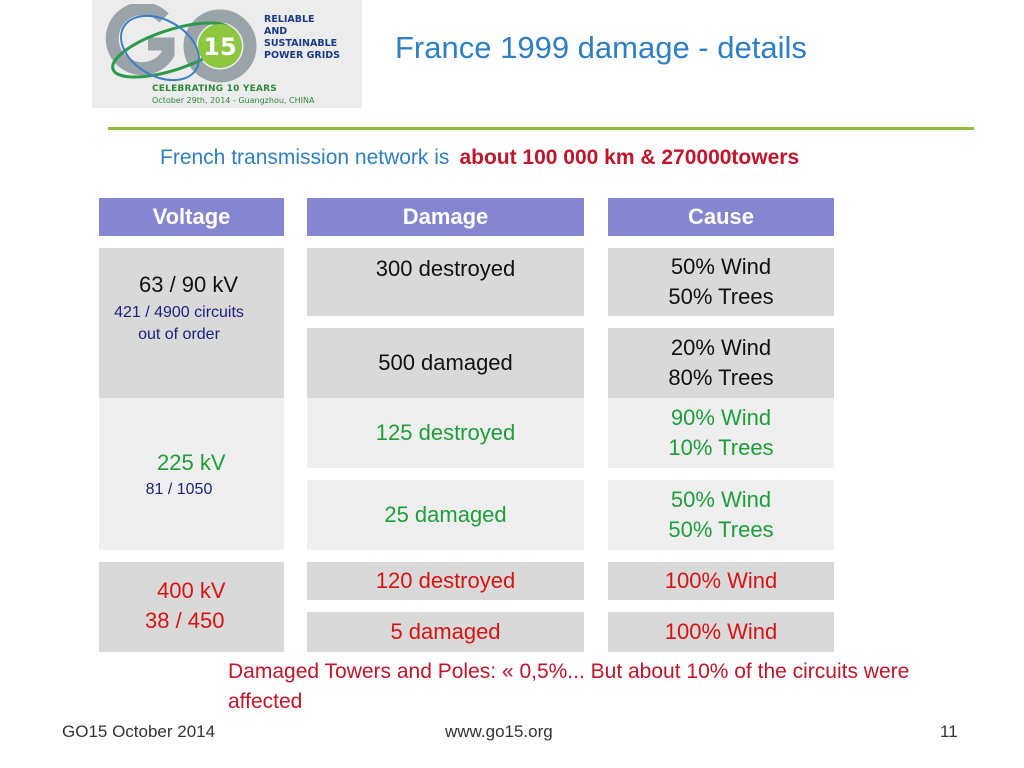 The height and width of the screenshot is (768, 1024). Describe the element at coordinates (191, 607) in the screenshot. I see `voltage-group-400: 400 kV 38 / 450` at that location.